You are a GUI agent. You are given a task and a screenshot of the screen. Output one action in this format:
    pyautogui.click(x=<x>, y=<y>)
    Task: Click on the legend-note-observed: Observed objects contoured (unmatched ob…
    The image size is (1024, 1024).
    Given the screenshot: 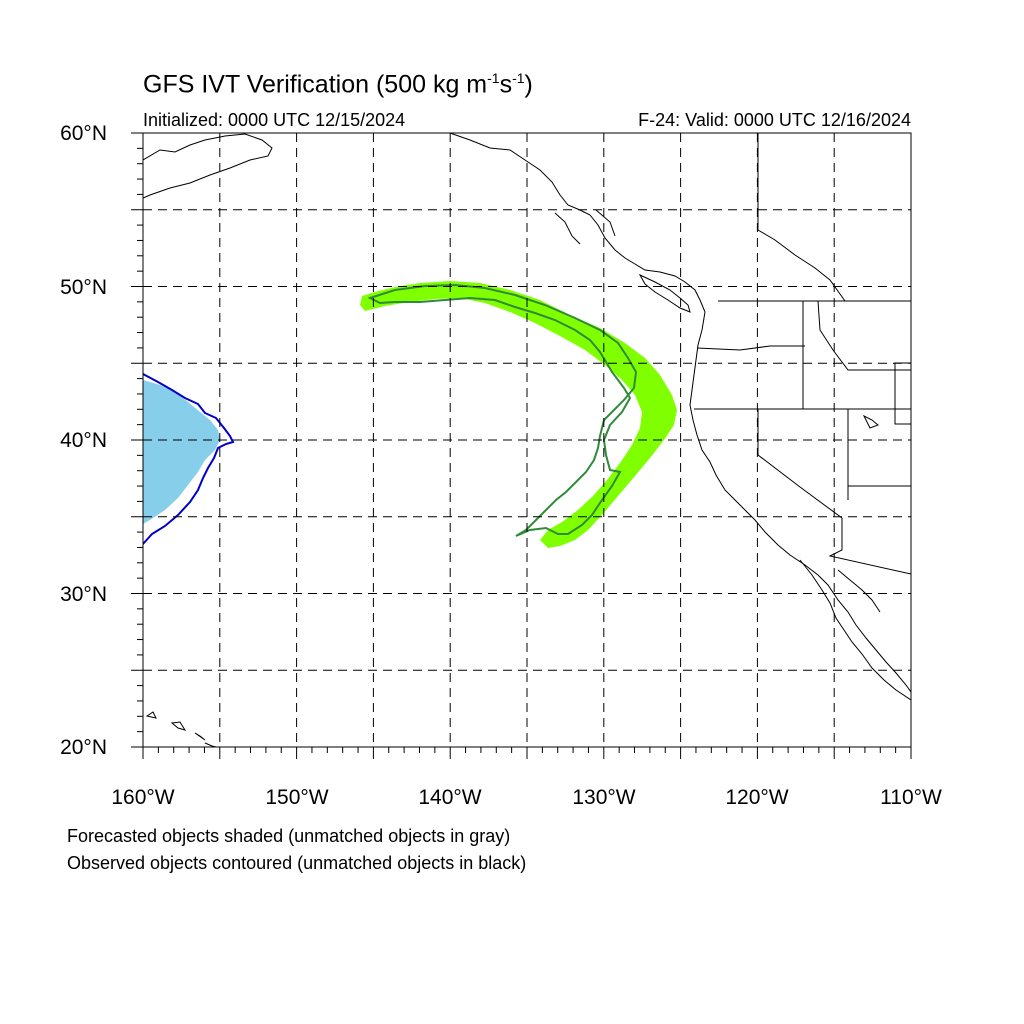 What is the action you would take?
    pyautogui.click(x=297, y=863)
    